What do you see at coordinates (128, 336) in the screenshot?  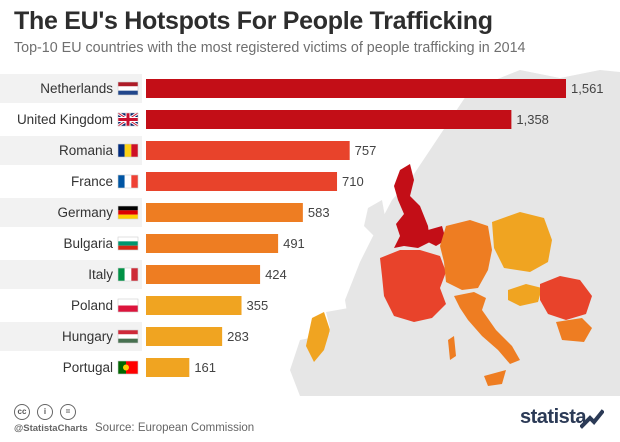 I see `hungary-flag` at bounding box center [128, 336].